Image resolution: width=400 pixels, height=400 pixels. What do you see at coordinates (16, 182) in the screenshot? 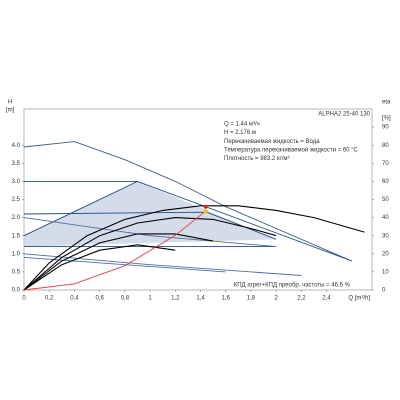
I see `y-tick-label: 3.0` at bounding box center [16, 182].